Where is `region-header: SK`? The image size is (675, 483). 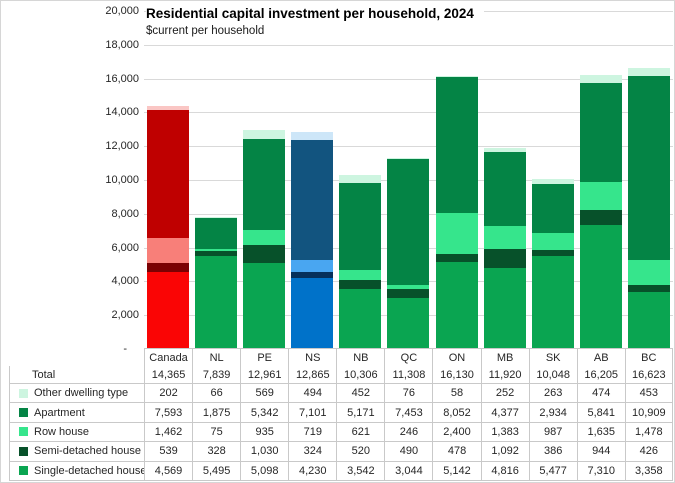 region-header: SK is located at coordinates (552, 357).